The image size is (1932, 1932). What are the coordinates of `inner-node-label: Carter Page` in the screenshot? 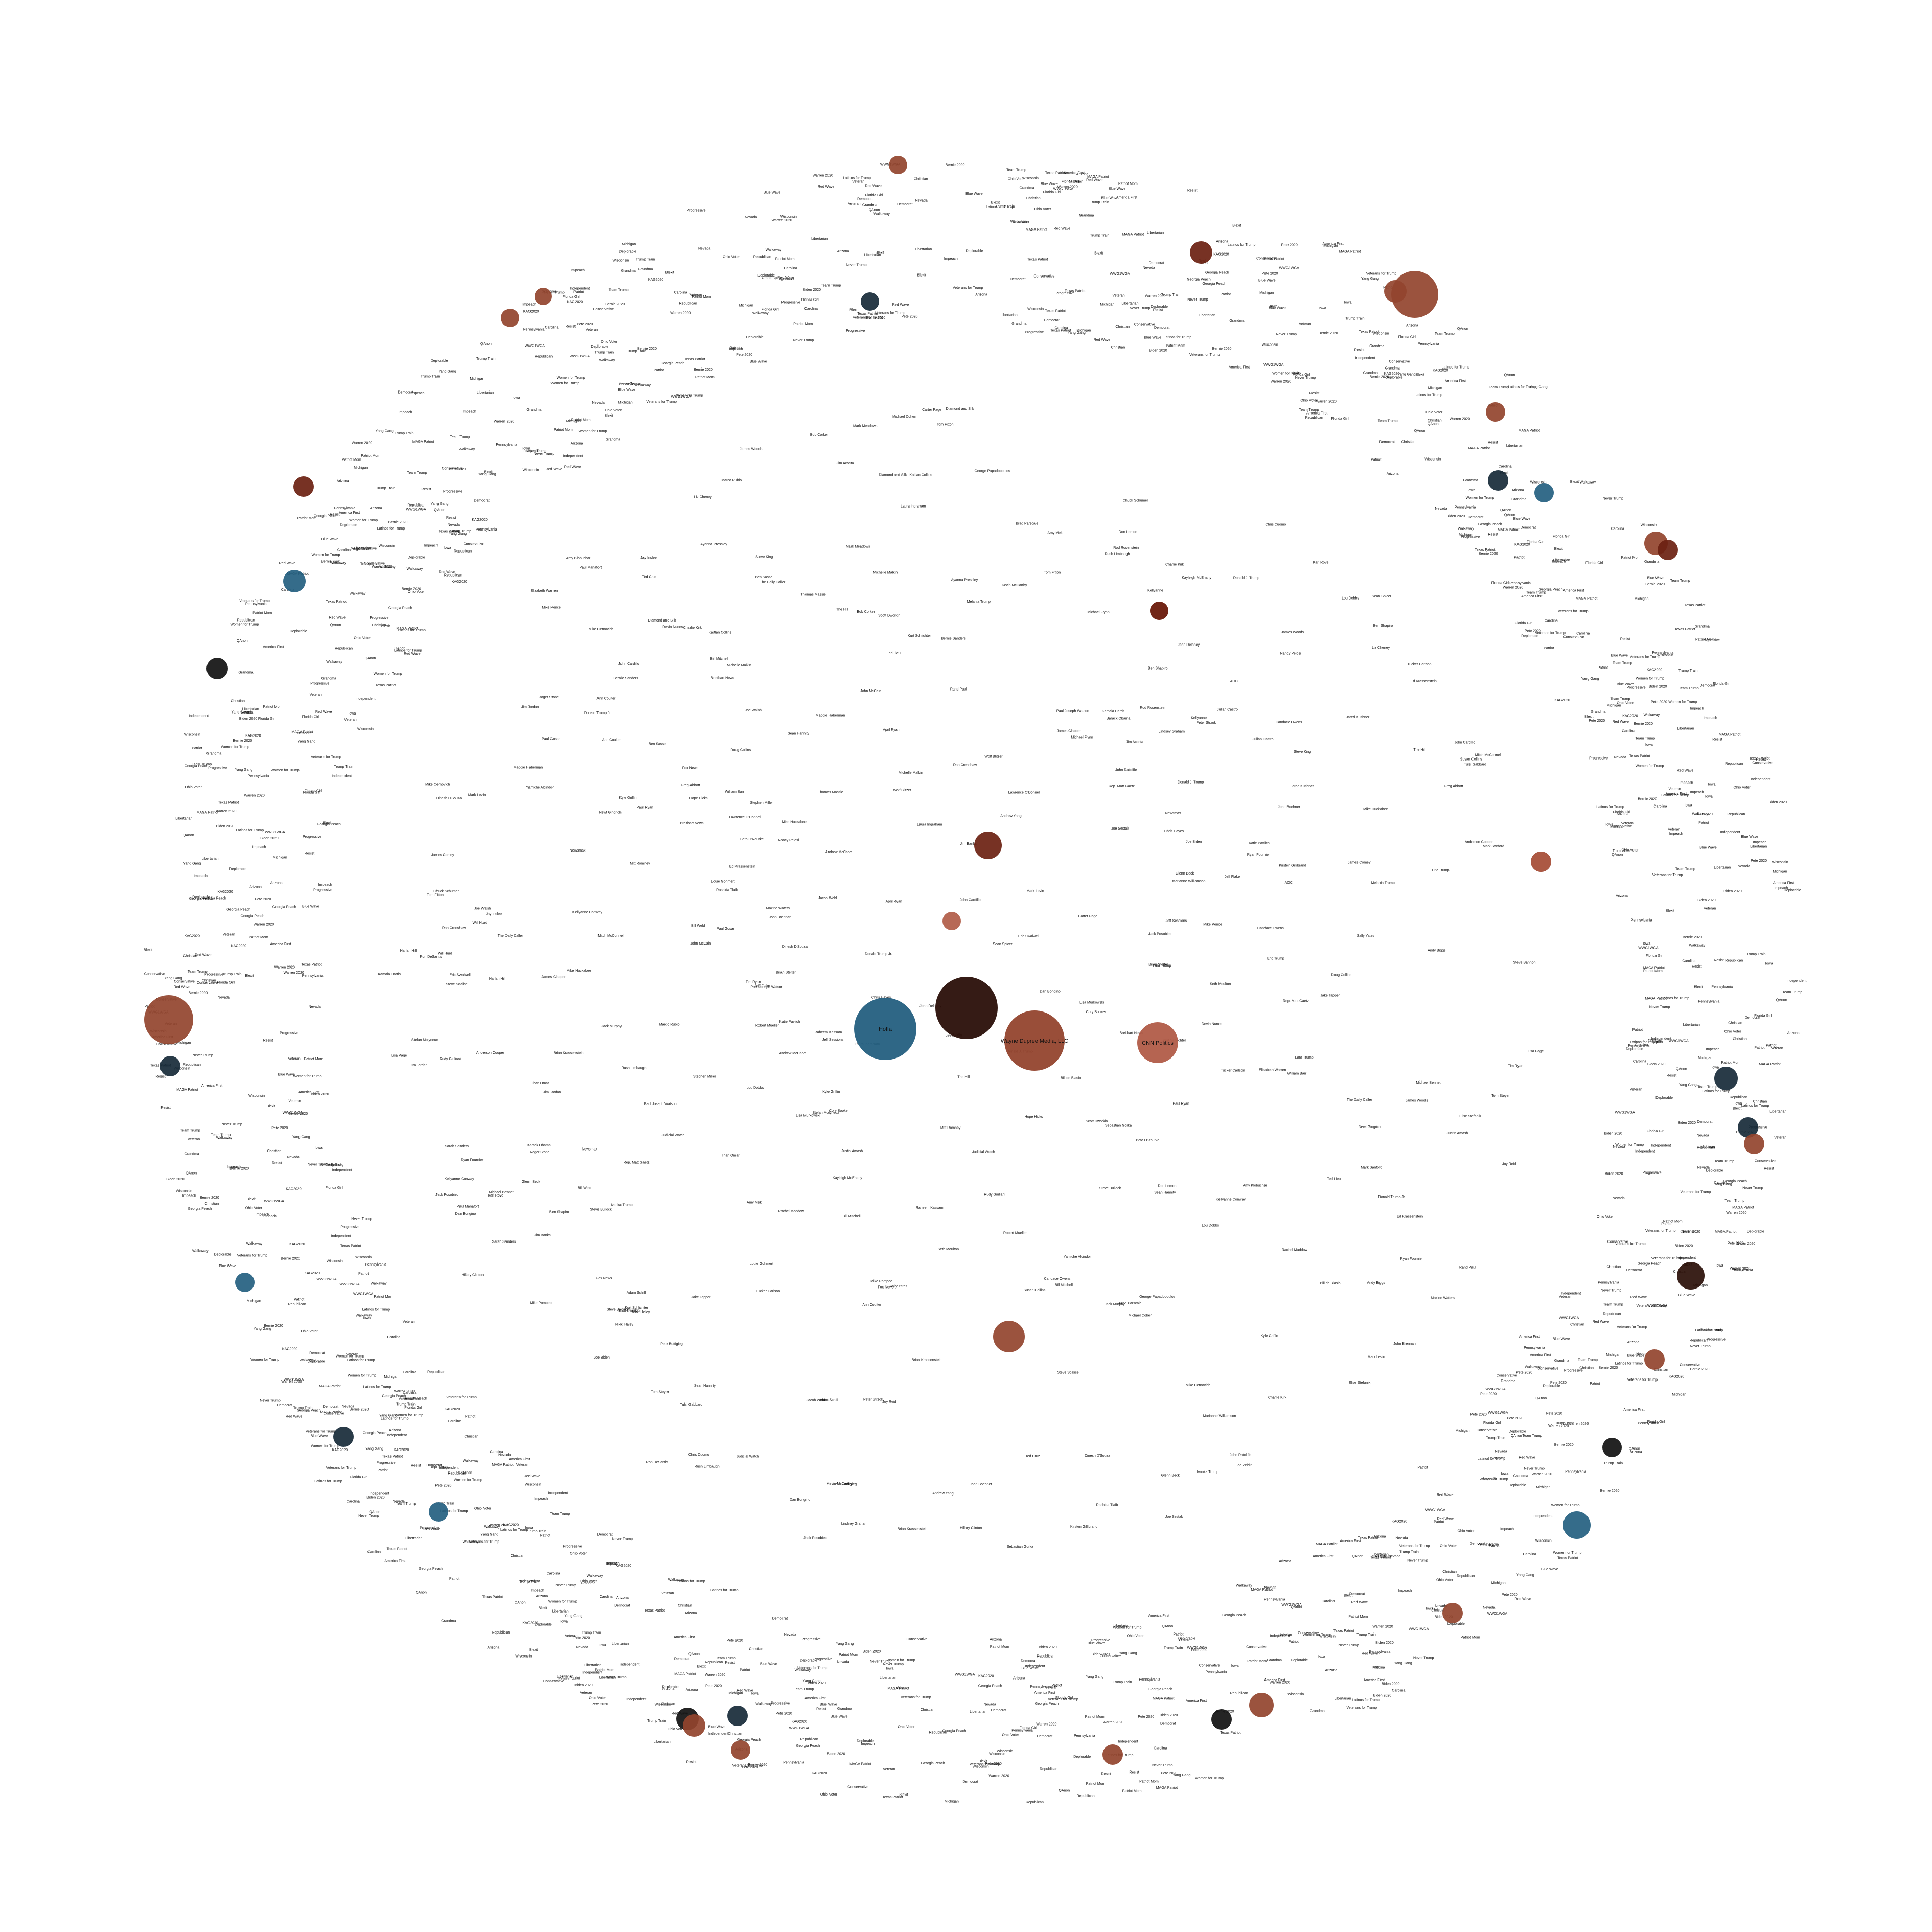 It's located at (1087, 916).